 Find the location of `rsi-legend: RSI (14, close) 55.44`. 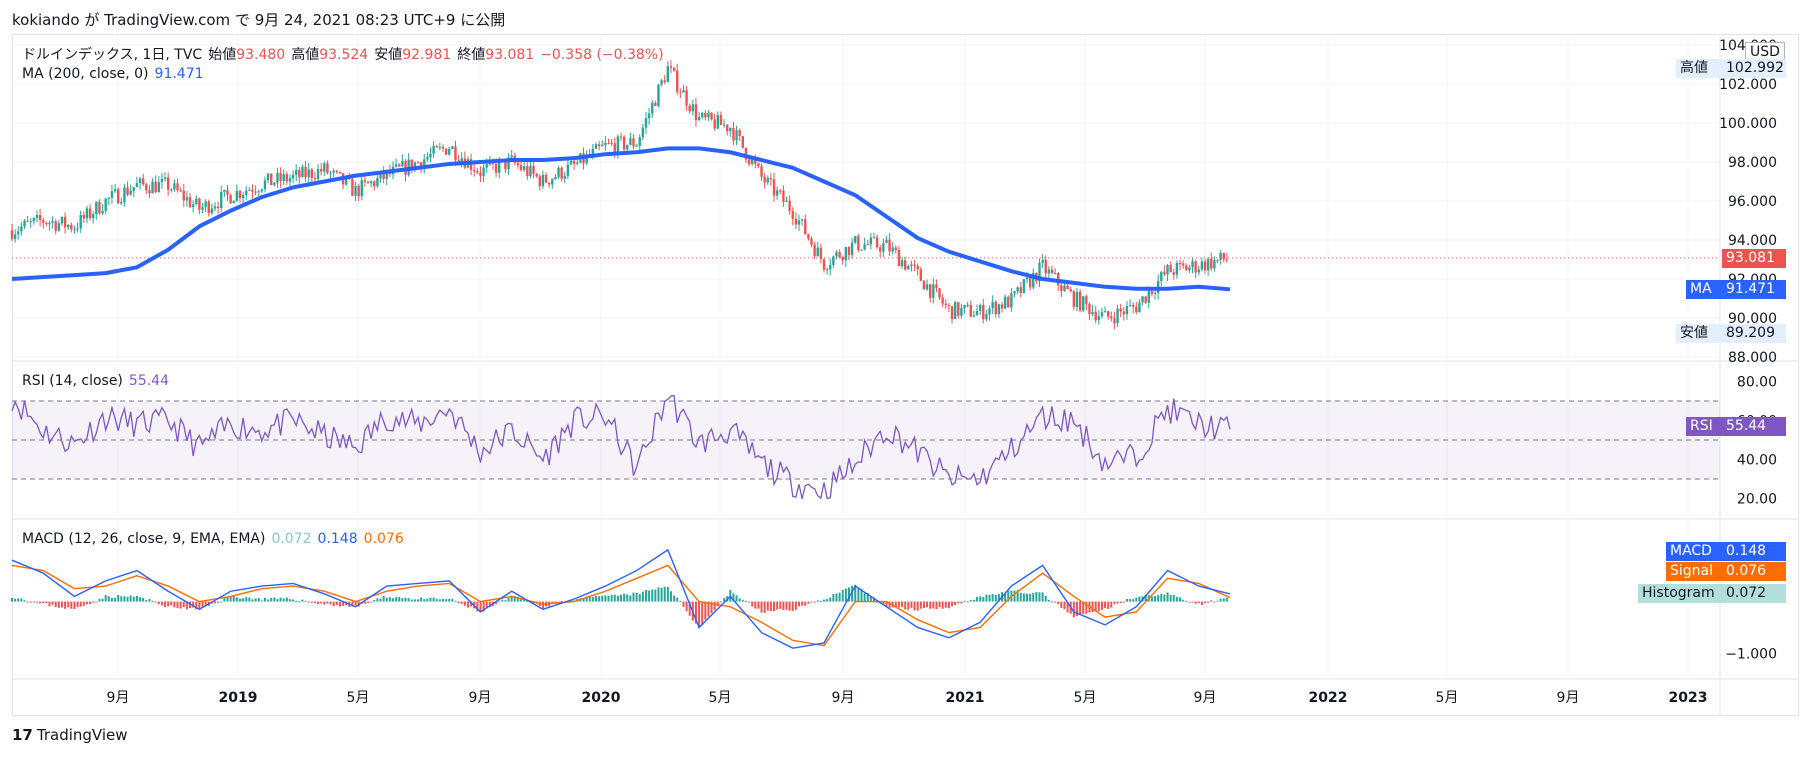

rsi-legend: RSI (14, close) 55.44 is located at coordinates (98, 381).